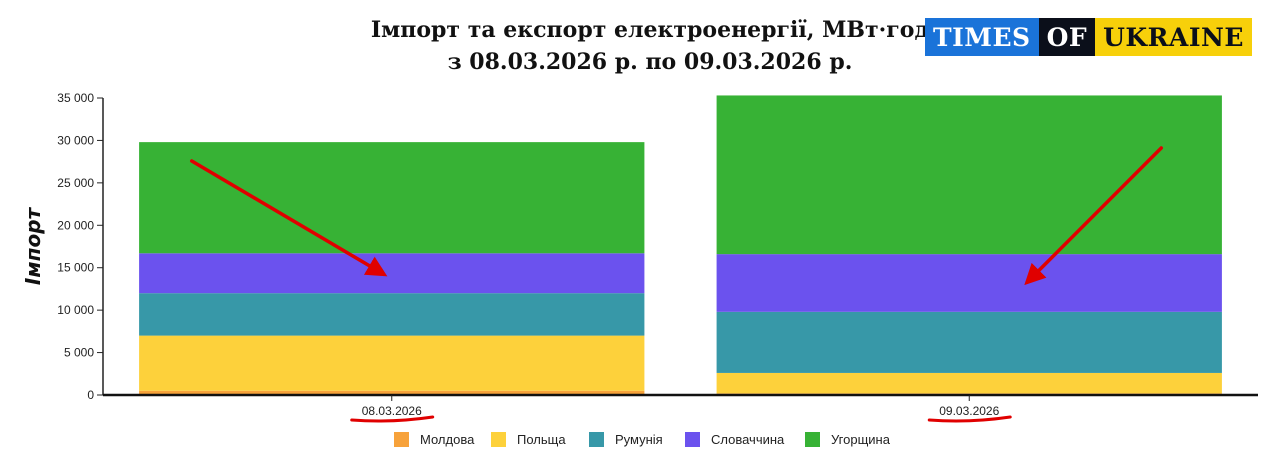 The image size is (1272, 460). Describe the element at coordinates (75, 225) in the screenshot. I see `y-tick-label: 20 000` at that location.